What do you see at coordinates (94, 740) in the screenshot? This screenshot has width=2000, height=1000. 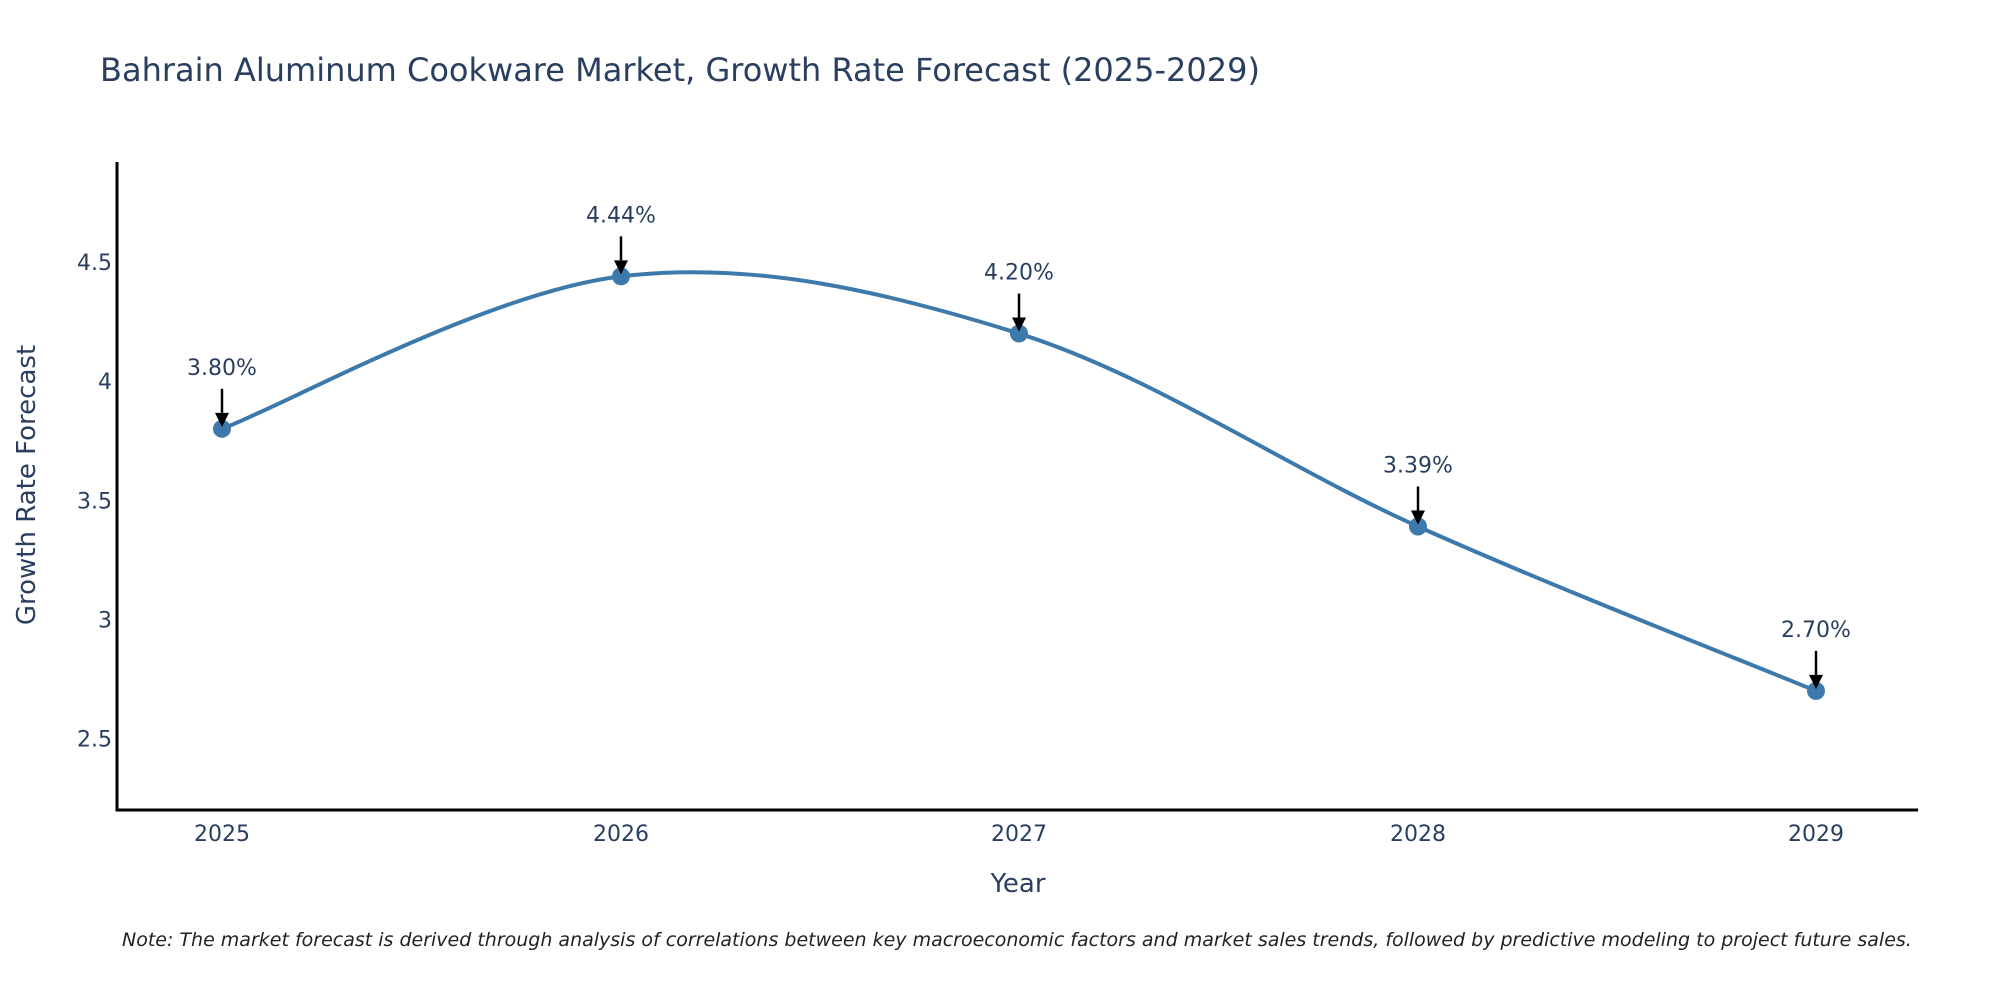 I see `y-tick-label: 2.5` at bounding box center [94, 740].